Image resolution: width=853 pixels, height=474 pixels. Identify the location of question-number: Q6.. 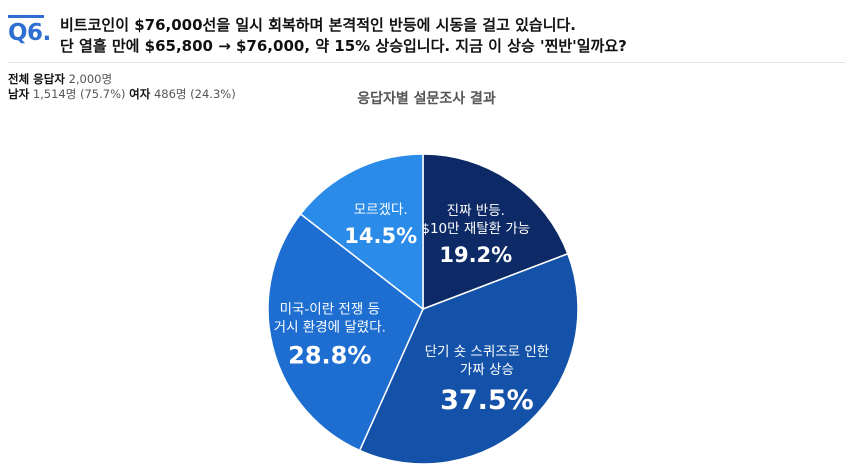
(29, 33).